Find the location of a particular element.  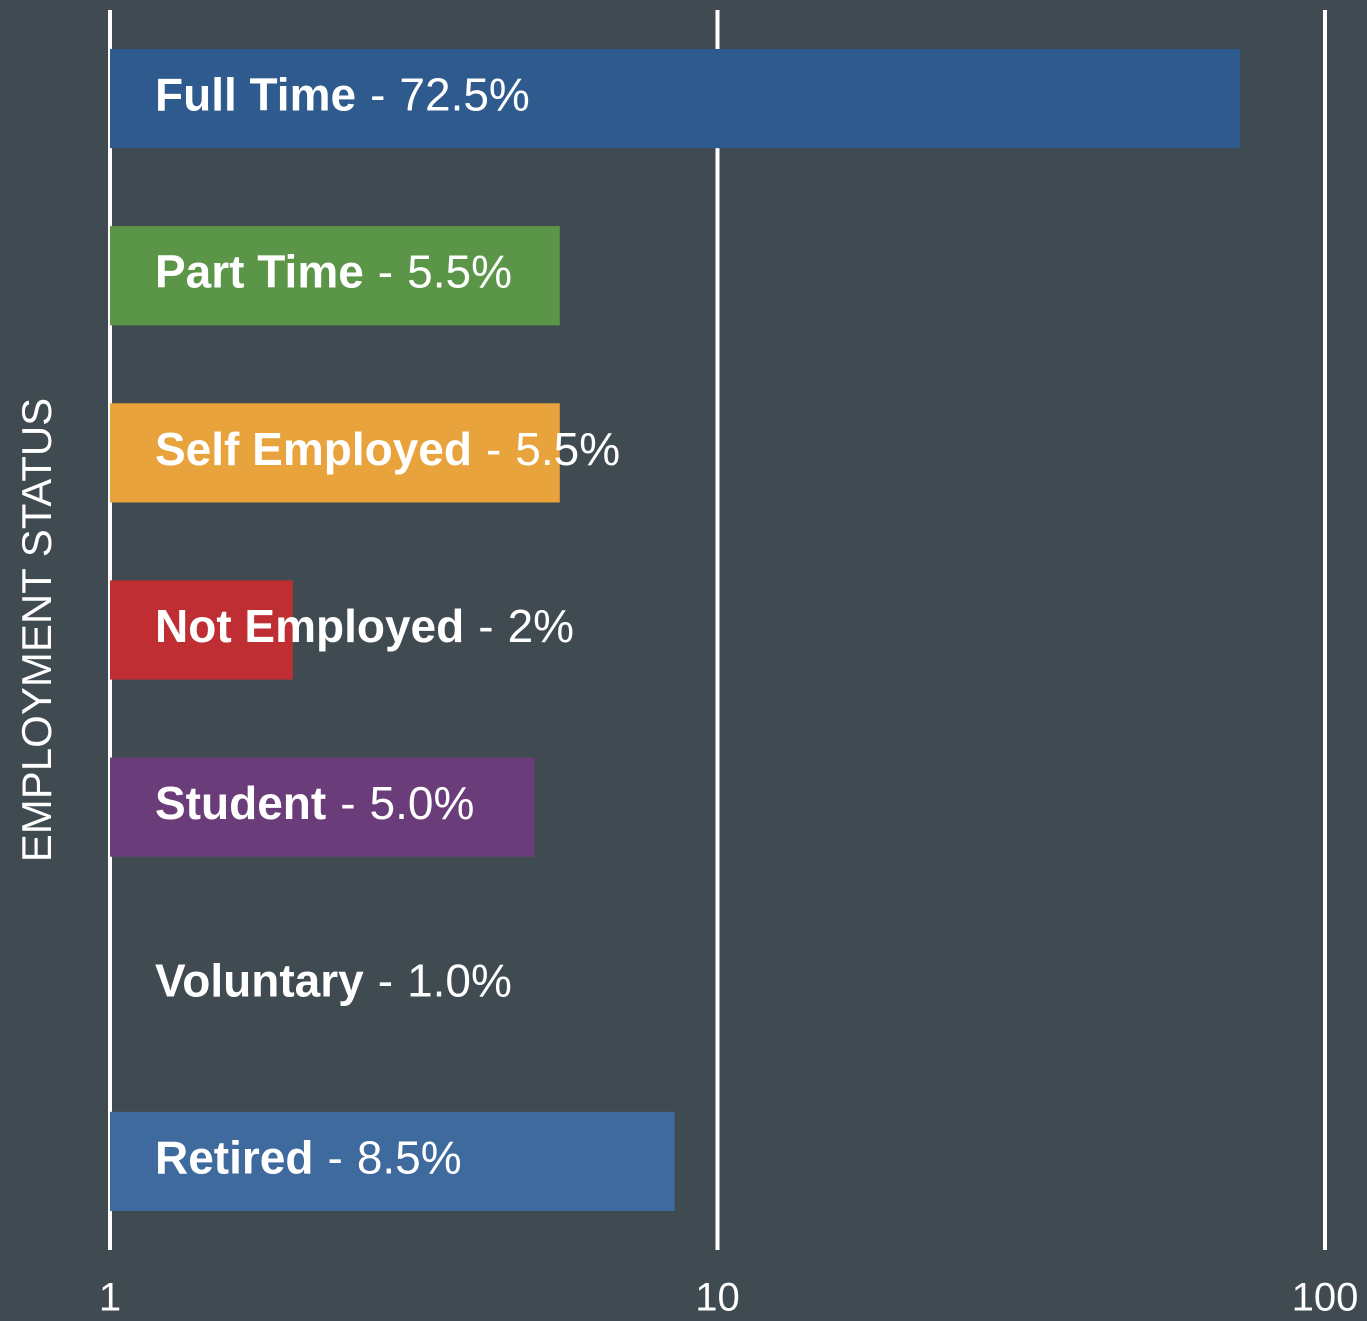

bar-label: Self Employed -5.5% is located at coordinates (387, 449).